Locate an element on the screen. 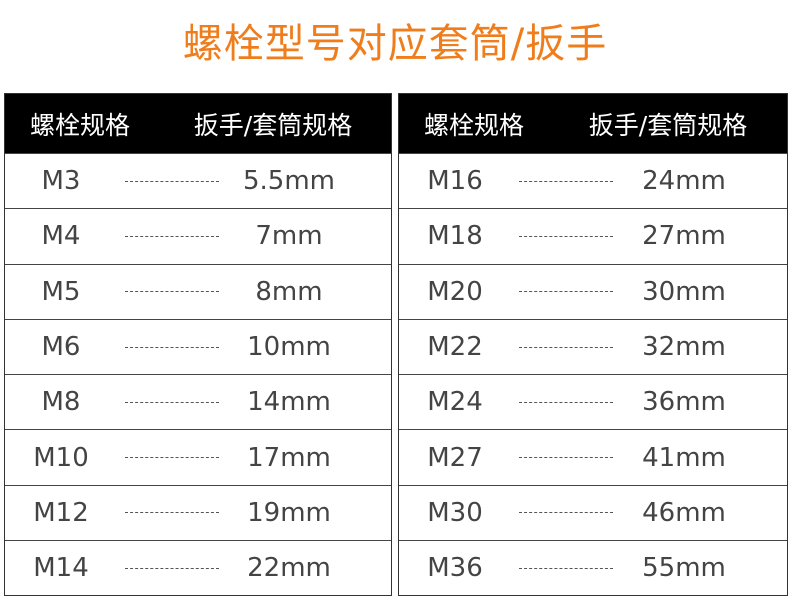 The width and height of the screenshot is (790, 607). table-row: M22 32mm is located at coordinates (593, 346).